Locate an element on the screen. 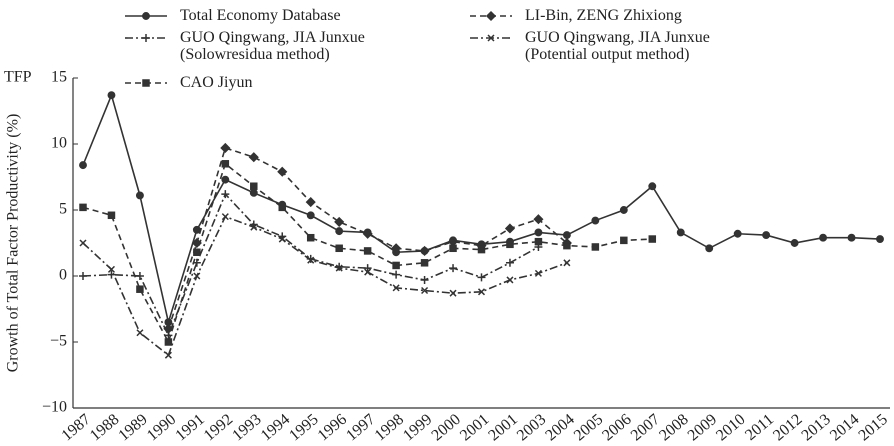  x-tick-label: 2012 is located at coordinates (787, 428).